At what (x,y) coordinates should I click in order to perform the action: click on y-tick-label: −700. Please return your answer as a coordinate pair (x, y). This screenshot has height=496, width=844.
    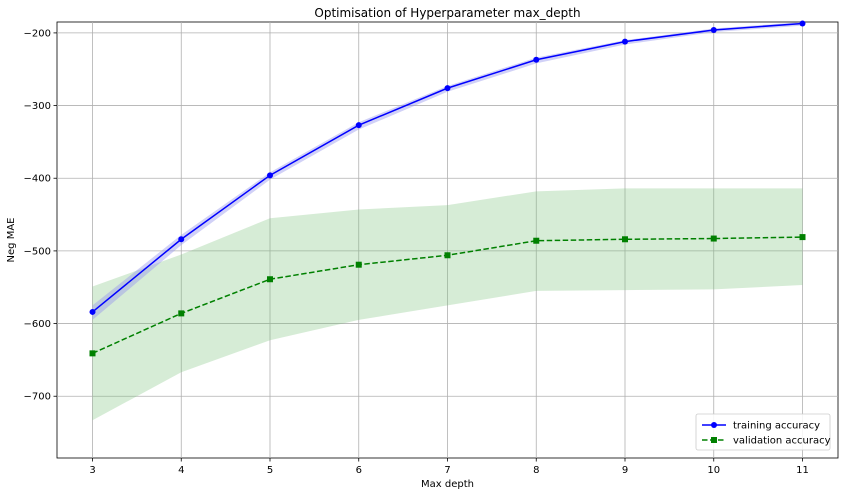
    Looking at the image, I should click on (37, 397).